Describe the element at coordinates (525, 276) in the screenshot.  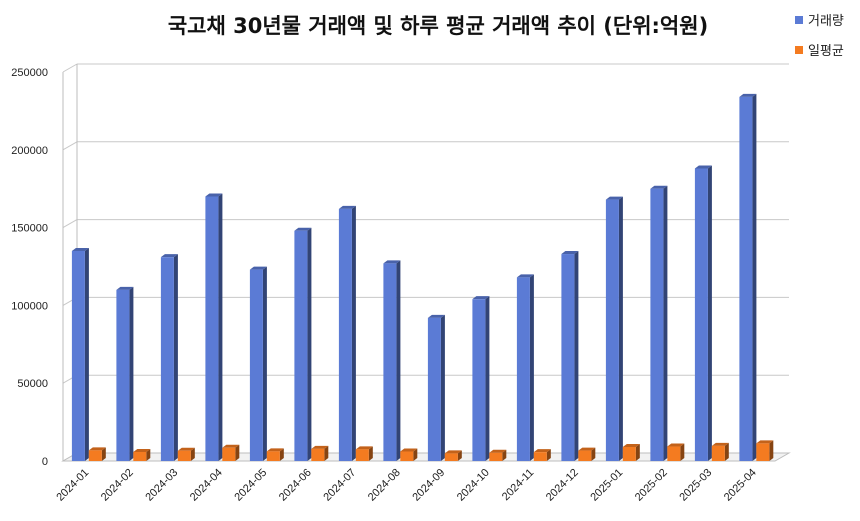
I see `bar-series-1-2024-11-top` at that location.